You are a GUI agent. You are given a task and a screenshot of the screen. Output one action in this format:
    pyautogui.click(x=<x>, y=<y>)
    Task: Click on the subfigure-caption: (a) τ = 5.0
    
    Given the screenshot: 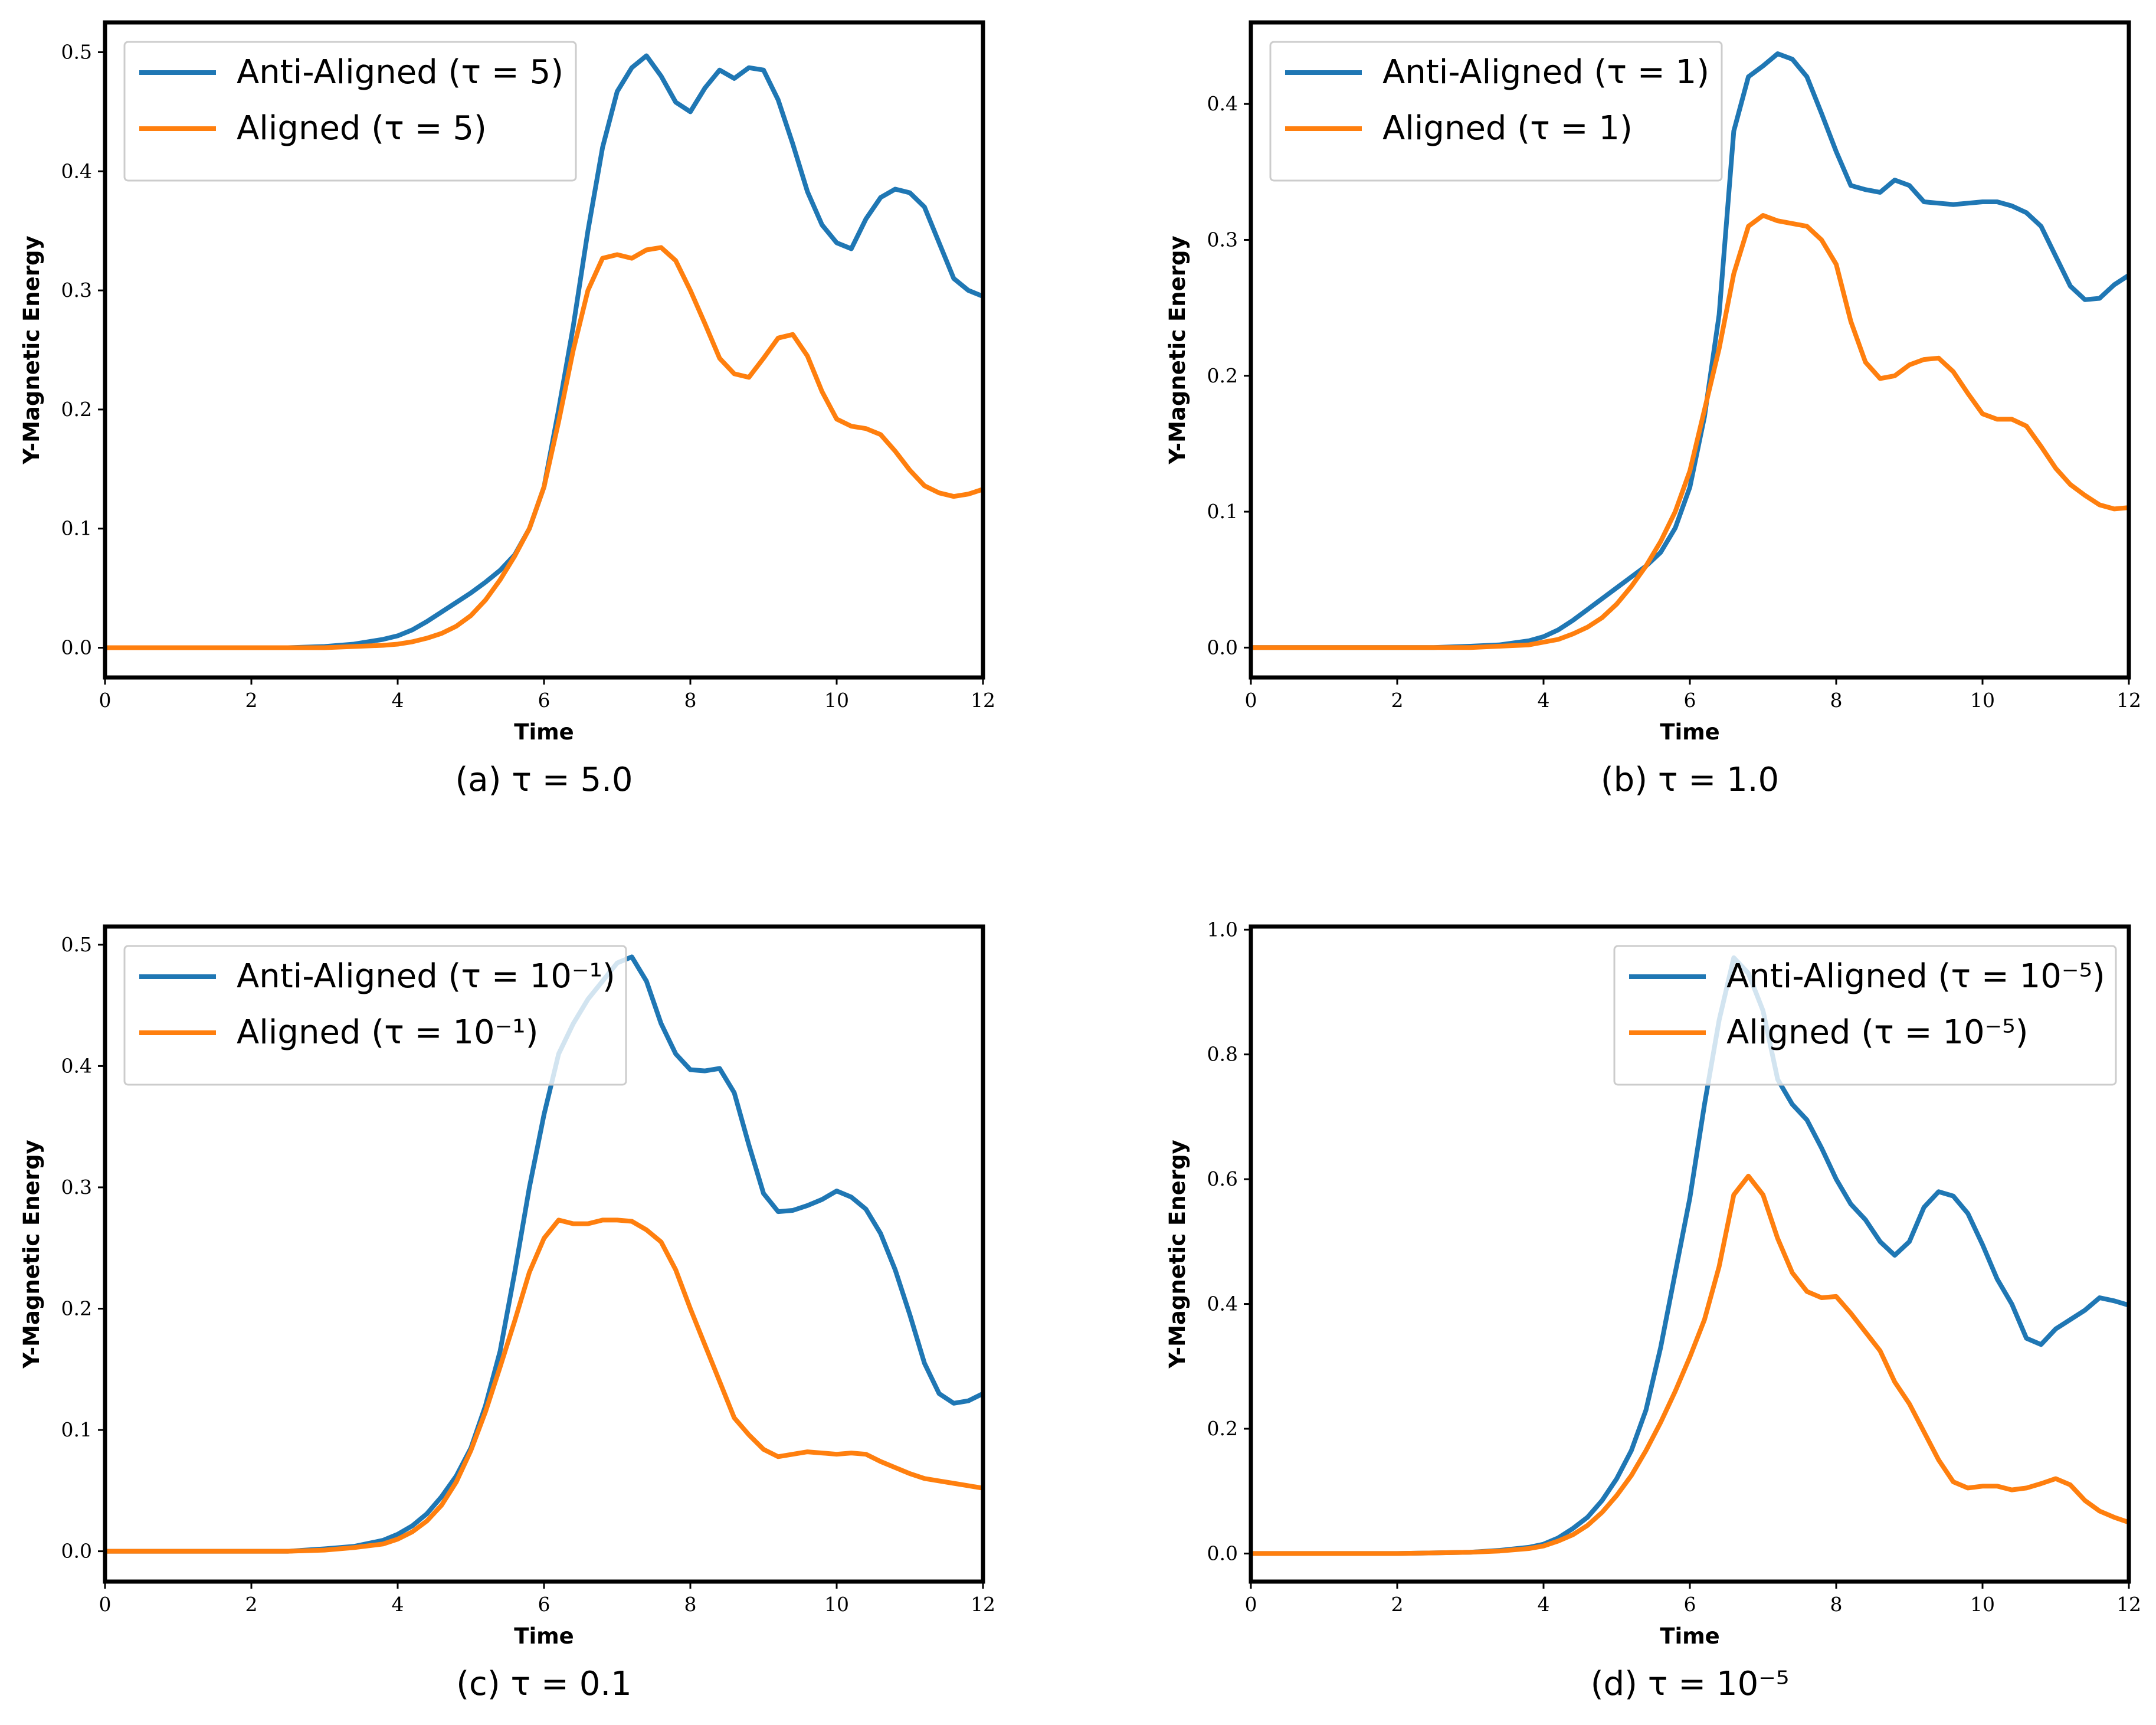 What is the action you would take?
    pyautogui.click(x=544, y=780)
    